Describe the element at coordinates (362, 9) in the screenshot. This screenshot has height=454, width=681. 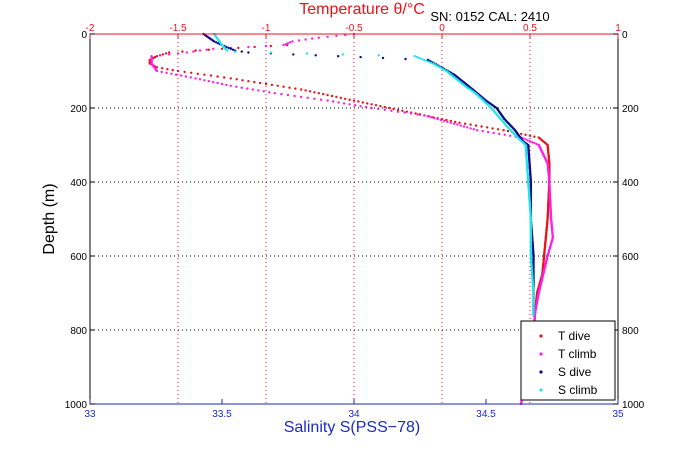
I see `top-axis-title: Temperature θ/°C` at that location.